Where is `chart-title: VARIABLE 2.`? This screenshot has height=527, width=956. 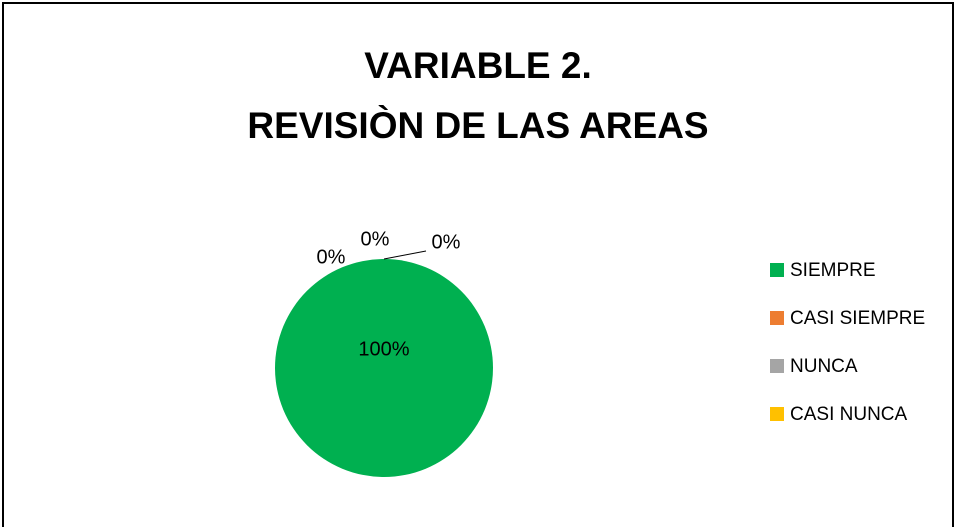 chart-title: VARIABLE 2. is located at coordinates (478, 65).